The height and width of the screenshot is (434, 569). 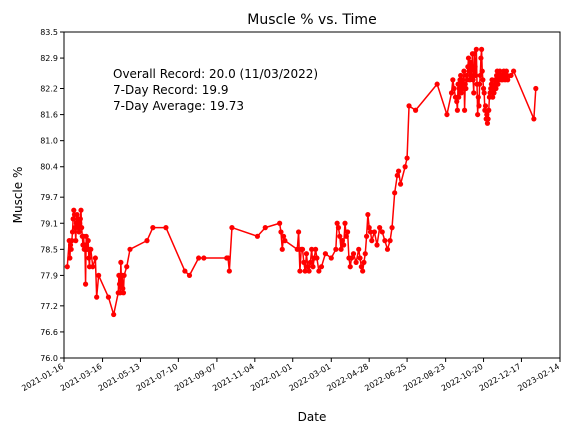 I want to click on y-tick-label: 83.5, so click(x=49, y=32).